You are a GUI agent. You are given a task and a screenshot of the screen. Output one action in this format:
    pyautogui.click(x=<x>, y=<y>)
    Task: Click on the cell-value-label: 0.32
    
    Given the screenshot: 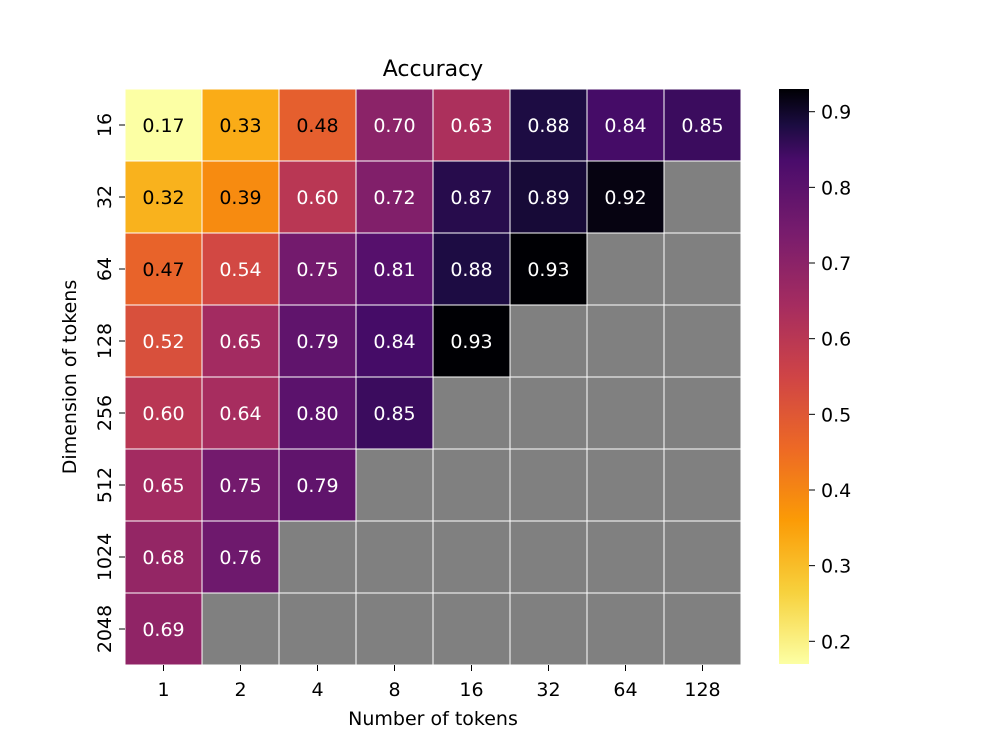 What is the action you would take?
    pyautogui.click(x=163, y=198)
    